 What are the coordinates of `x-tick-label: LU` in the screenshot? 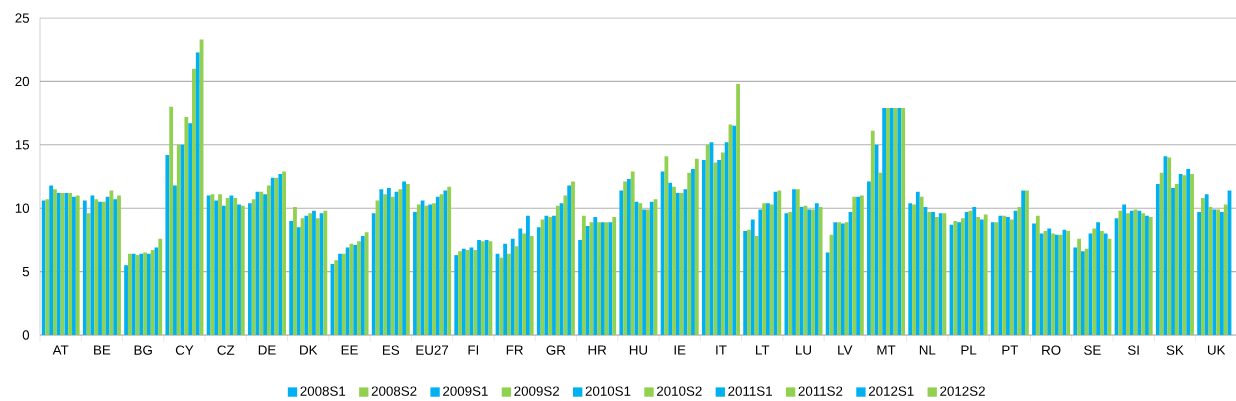 It's located at (804, 350).